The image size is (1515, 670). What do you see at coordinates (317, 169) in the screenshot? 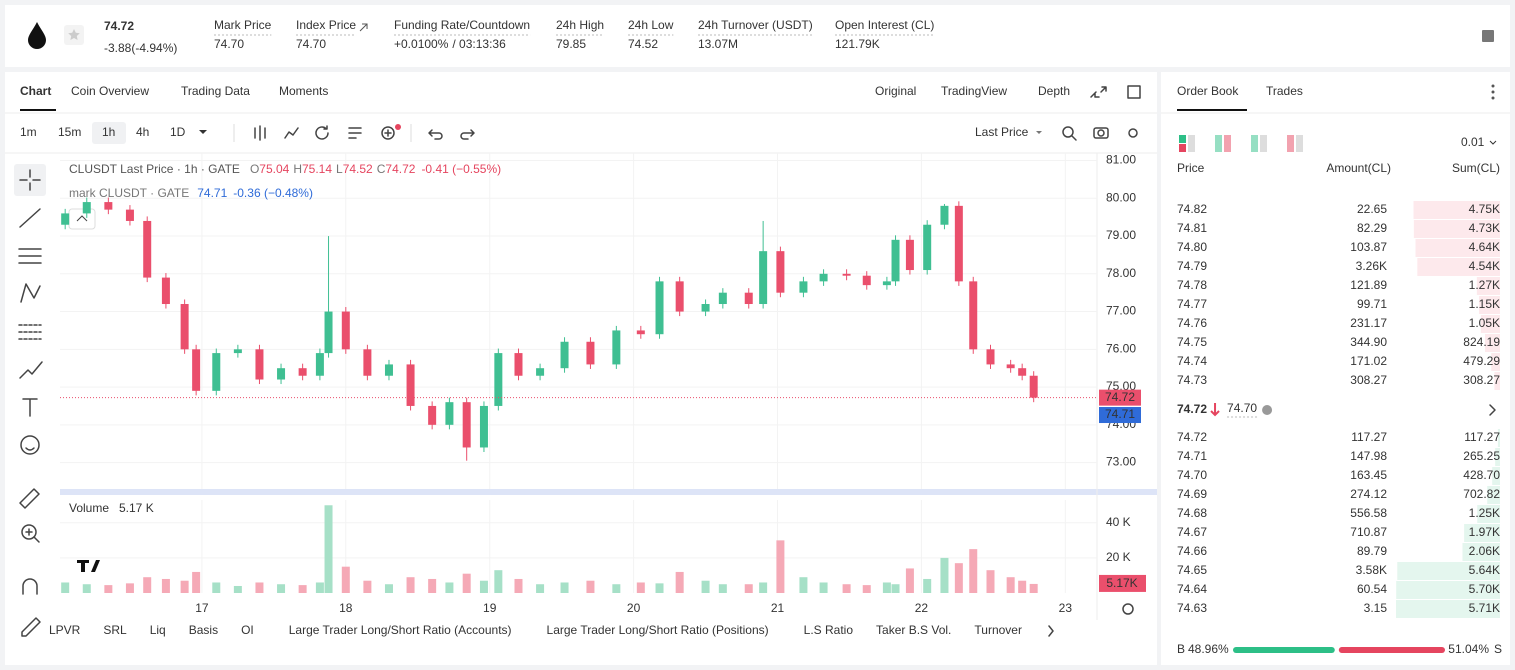
I see `ohlc-value: 75.14` at bounding box center [317, 169].